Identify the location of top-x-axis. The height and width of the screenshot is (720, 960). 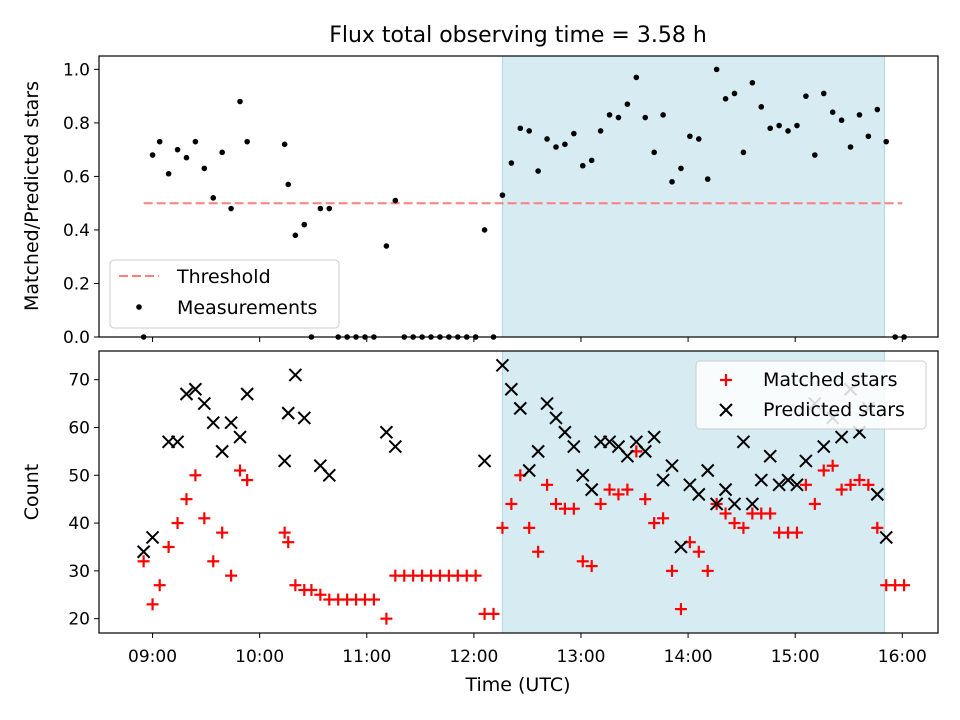
(527, 339).